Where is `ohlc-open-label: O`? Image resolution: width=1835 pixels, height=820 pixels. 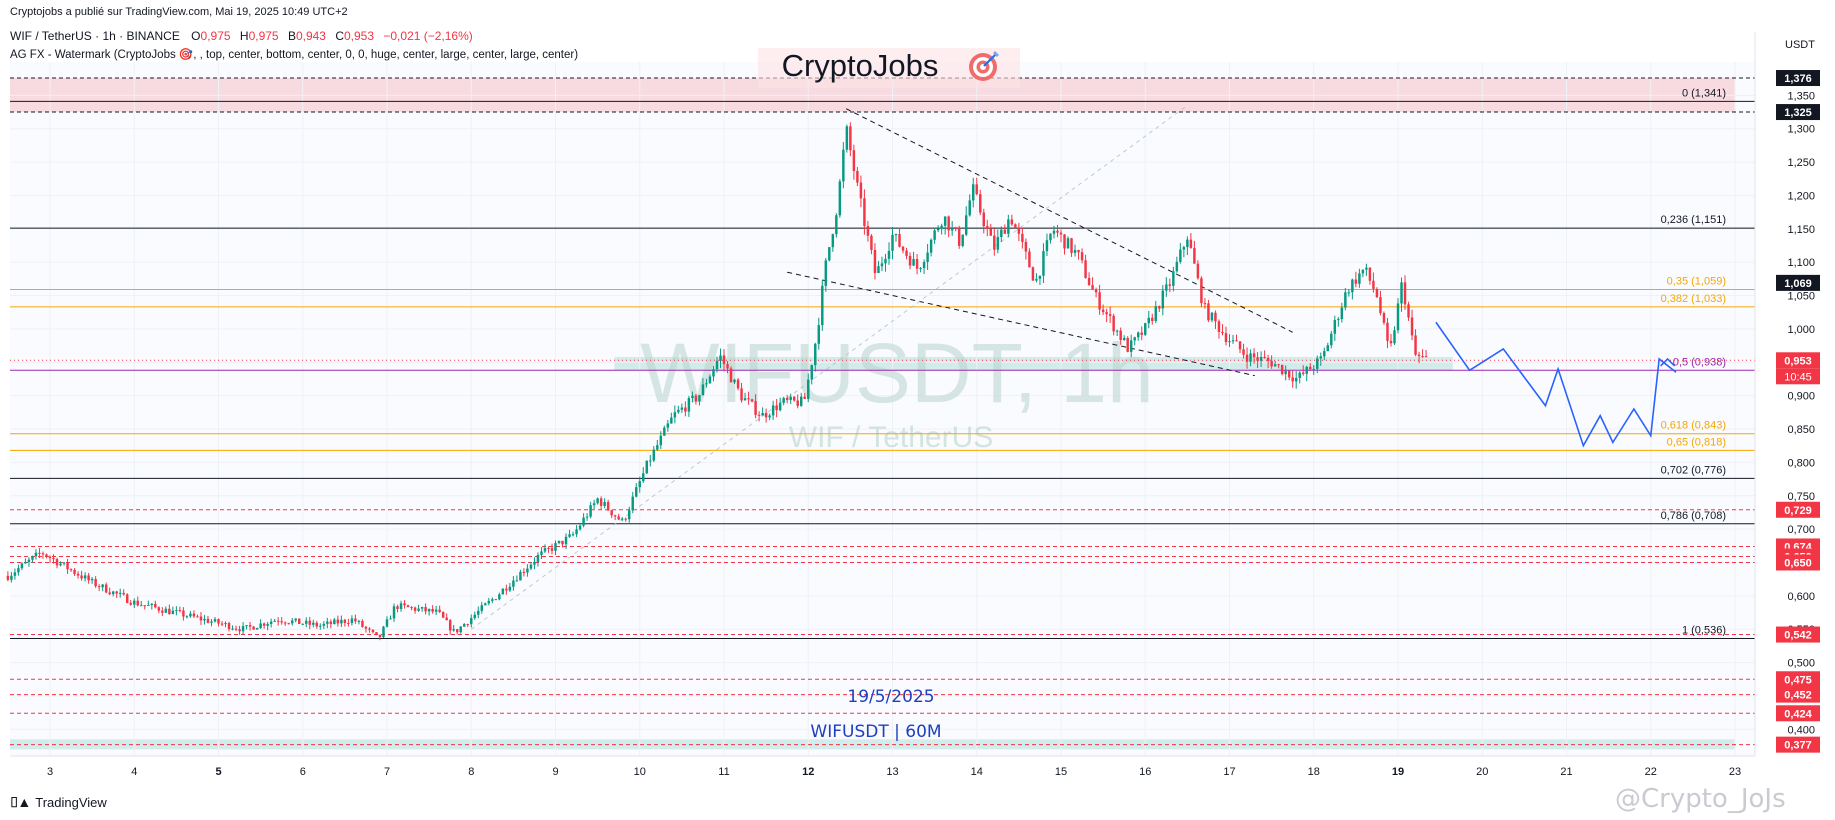 ohlc-open-label: O is located at coordinates (196, 36).